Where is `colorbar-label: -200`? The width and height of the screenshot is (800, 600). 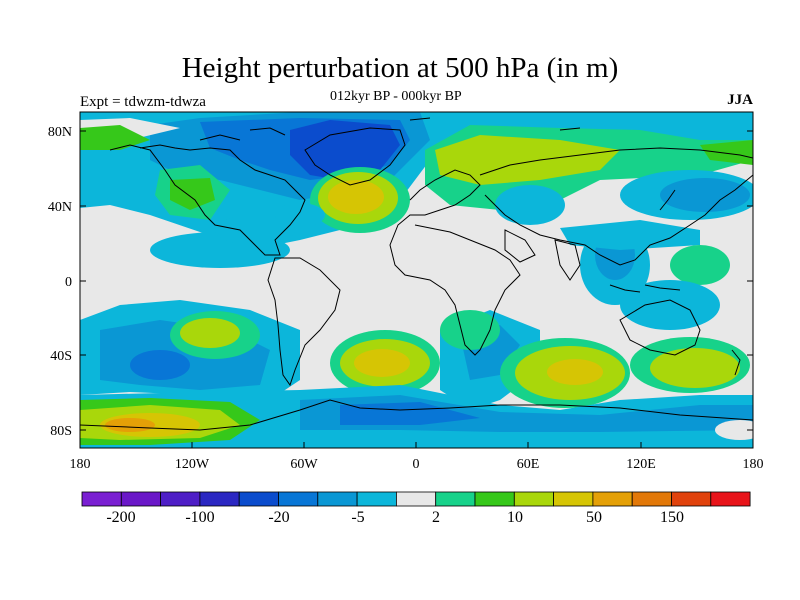 colorbar-label: -200 is located at coordinates (120, 517).